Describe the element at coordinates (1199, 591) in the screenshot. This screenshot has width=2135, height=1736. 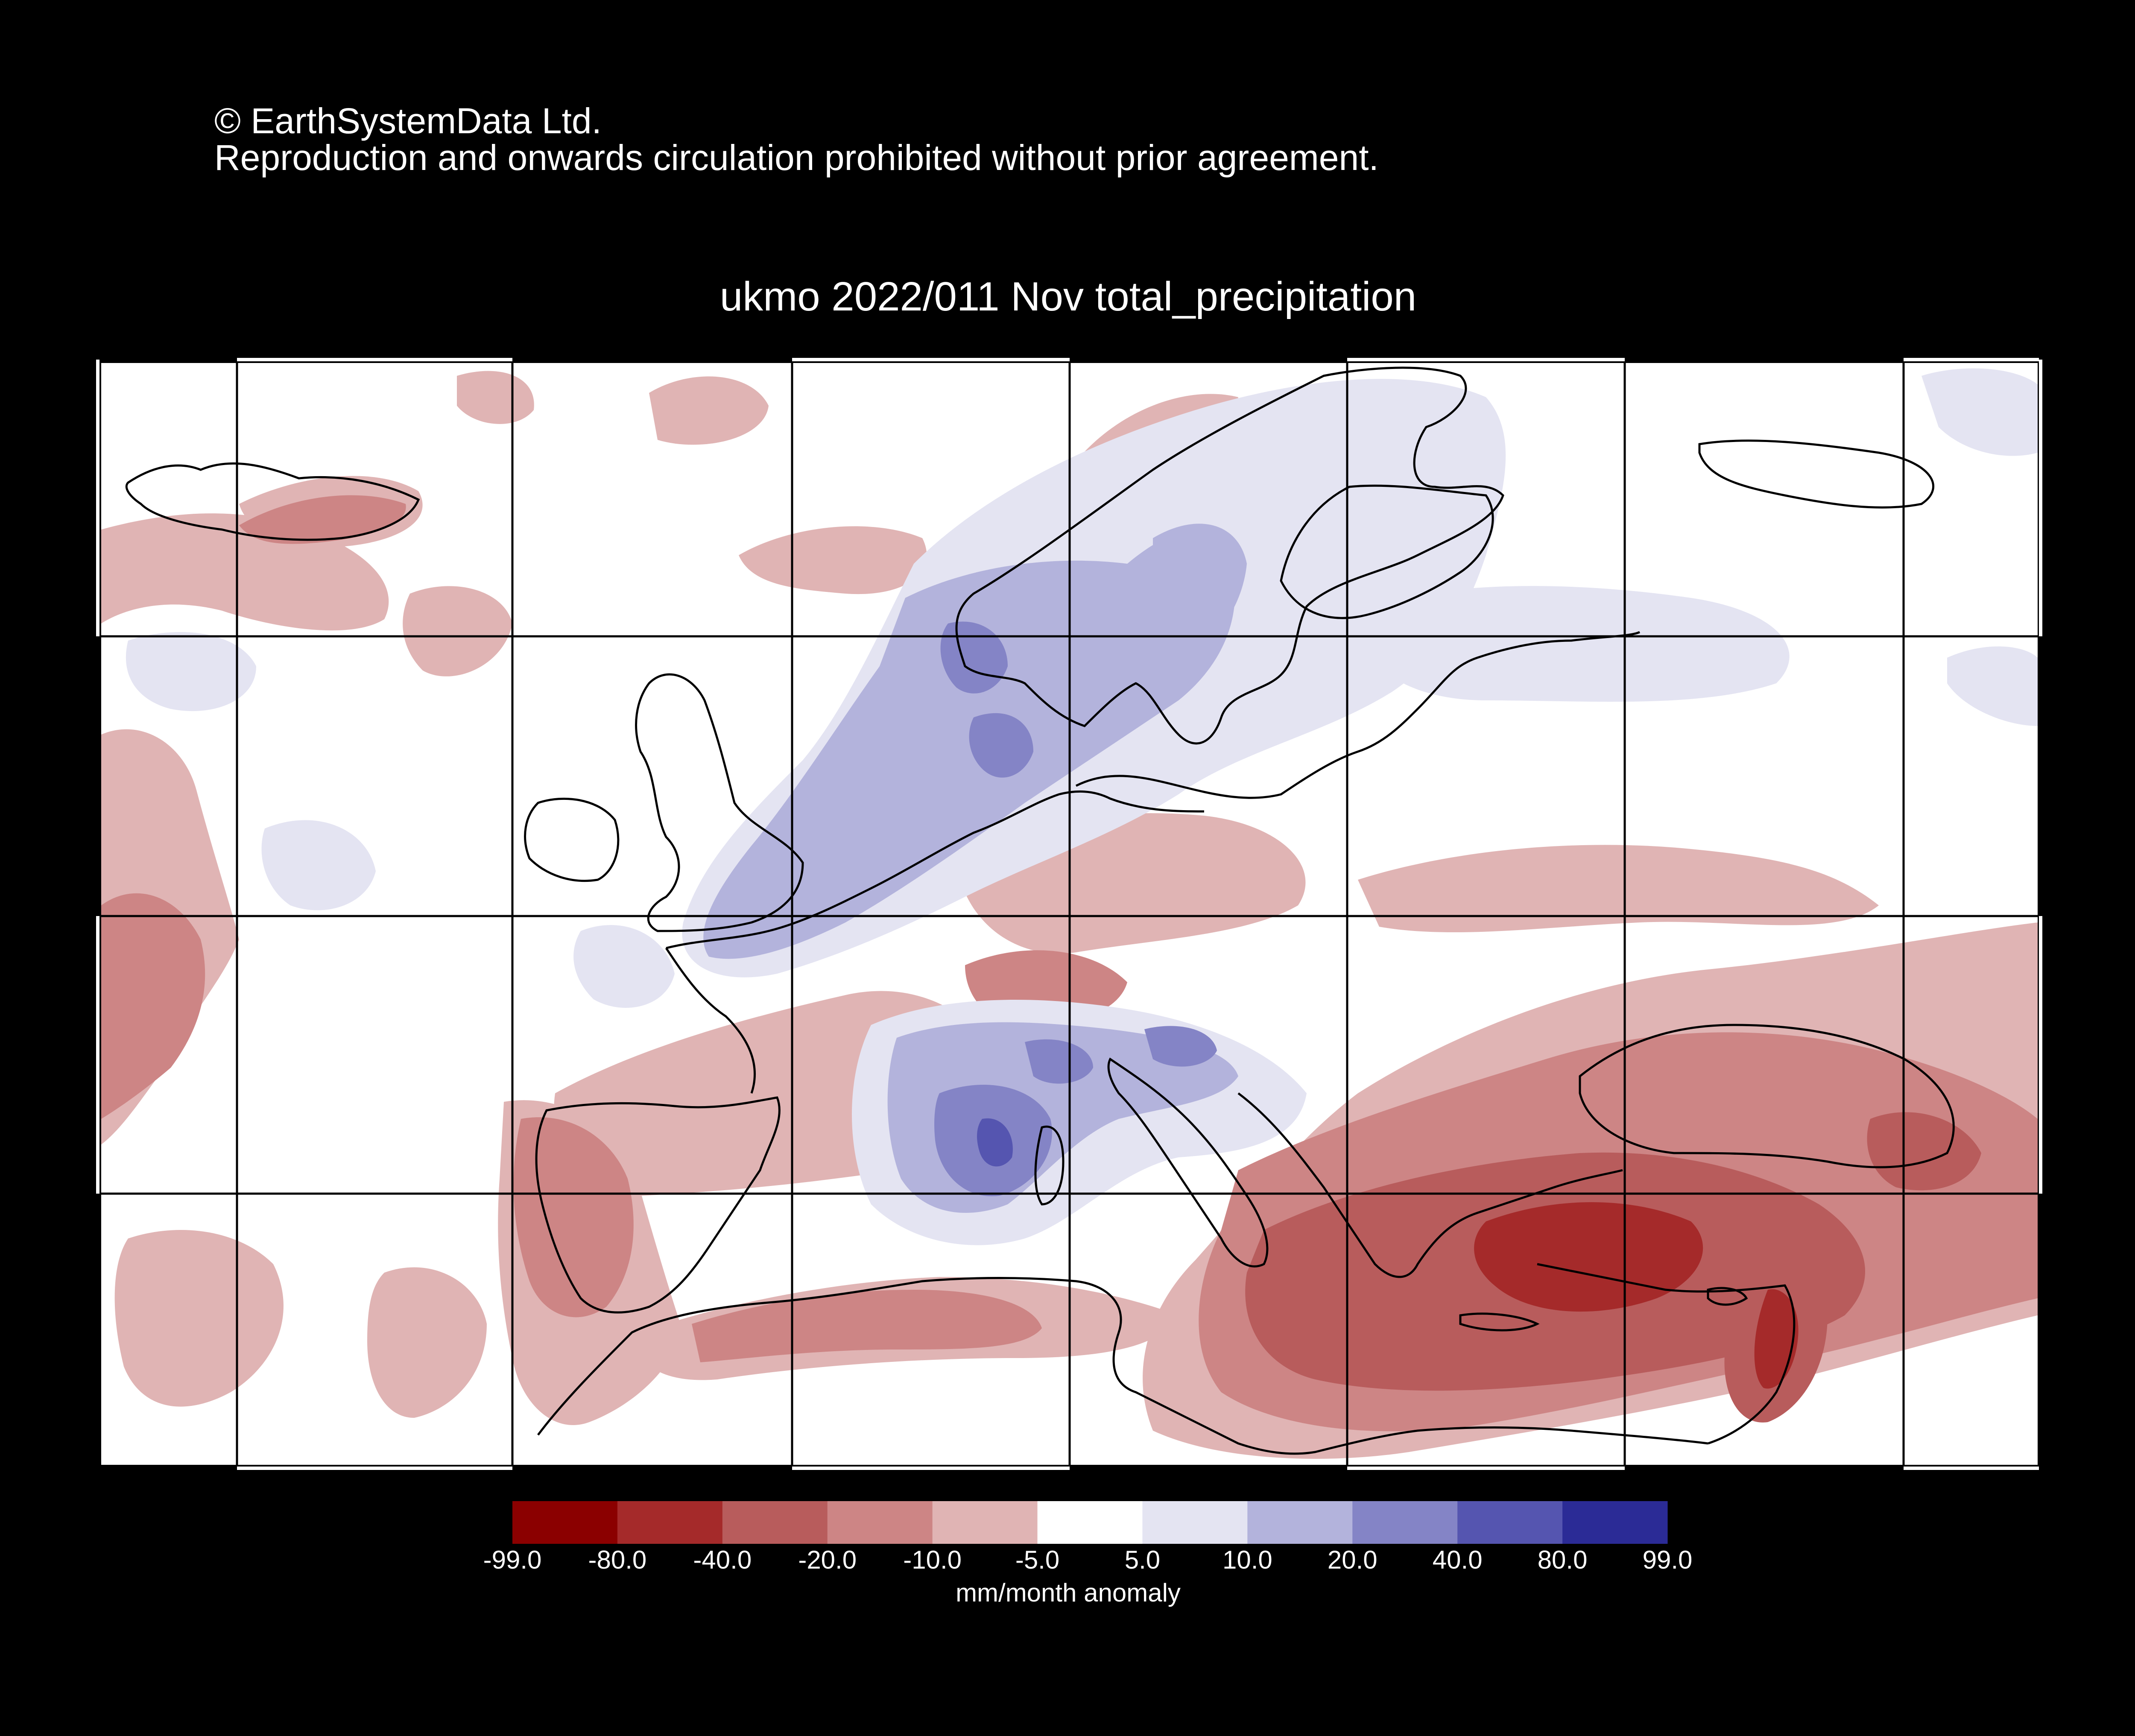
I see `anomaly-sweden-core` at that location.